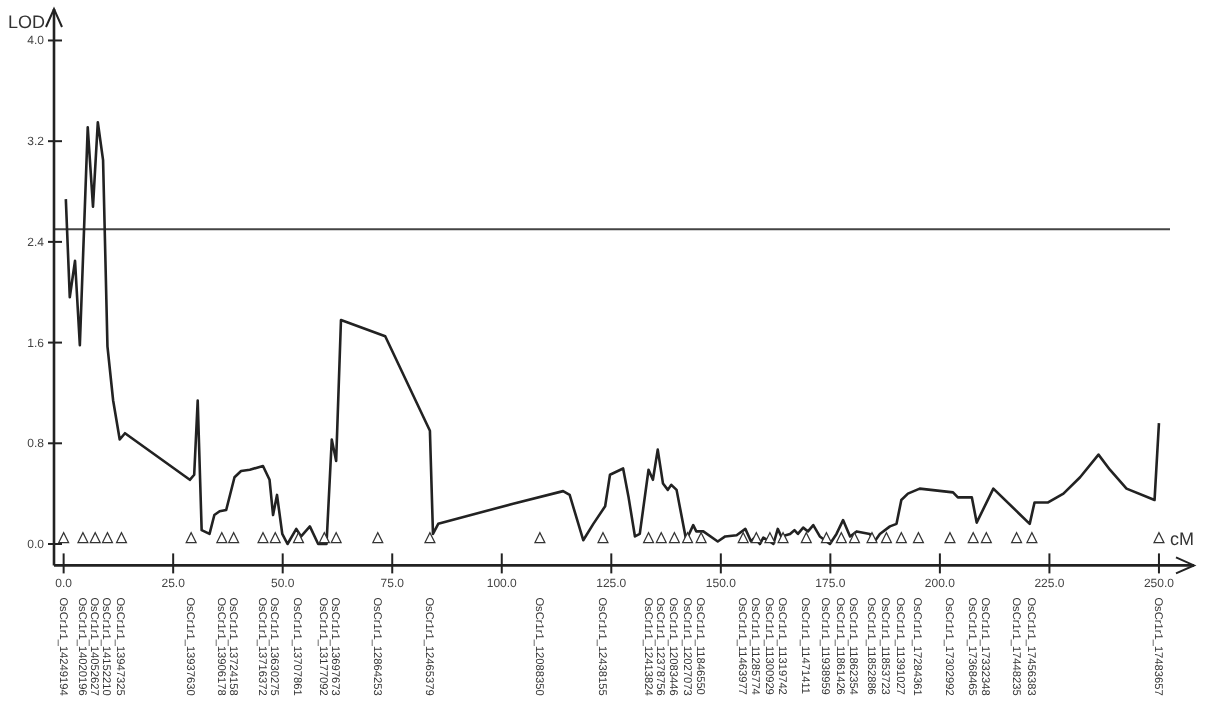 The width and height of the screenshot is (1210, 708). Describe the element at coordinates (1182, 539) in the screenshot. I see `x-axis-title: cM` at that location.